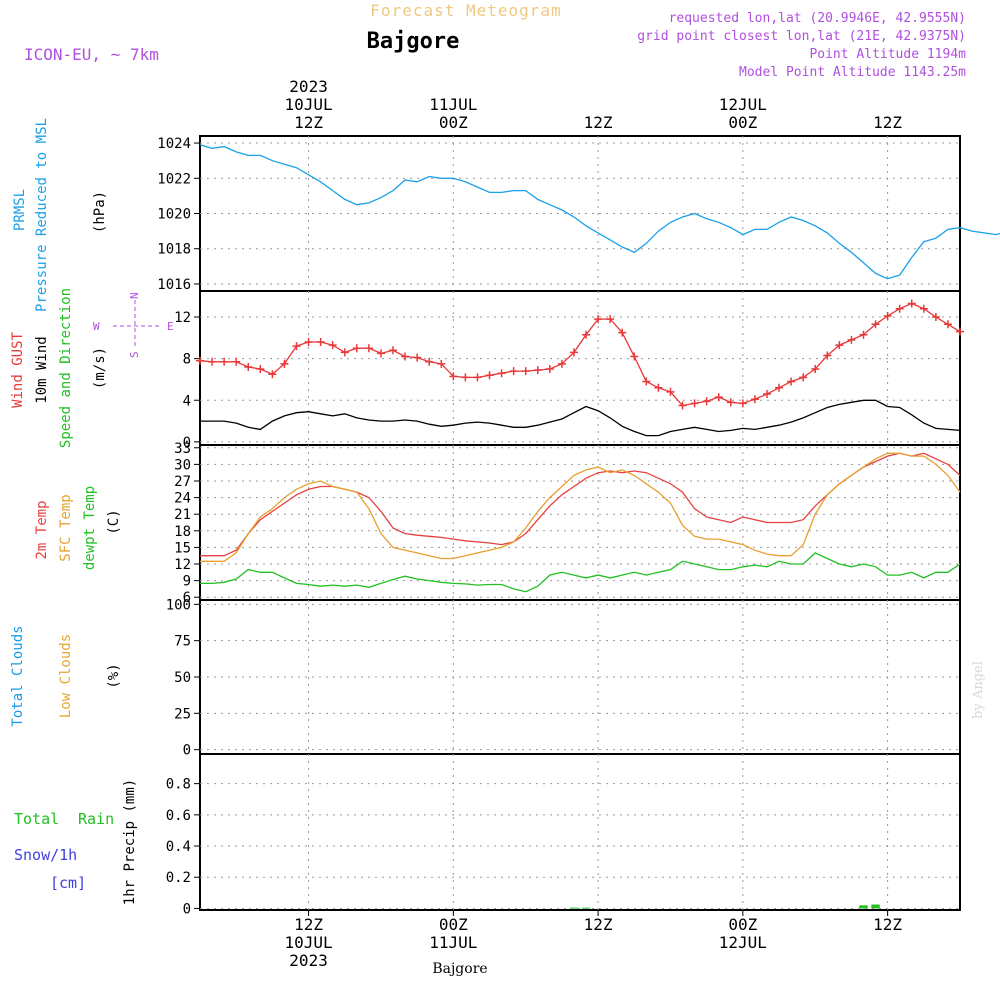 Image resolution: width=1000 pixels, height=1000 pixels. What do you see at coordinates (580, 504) in the screenshot?
I see `temp-2m-line` at bounding box center [580, 504].